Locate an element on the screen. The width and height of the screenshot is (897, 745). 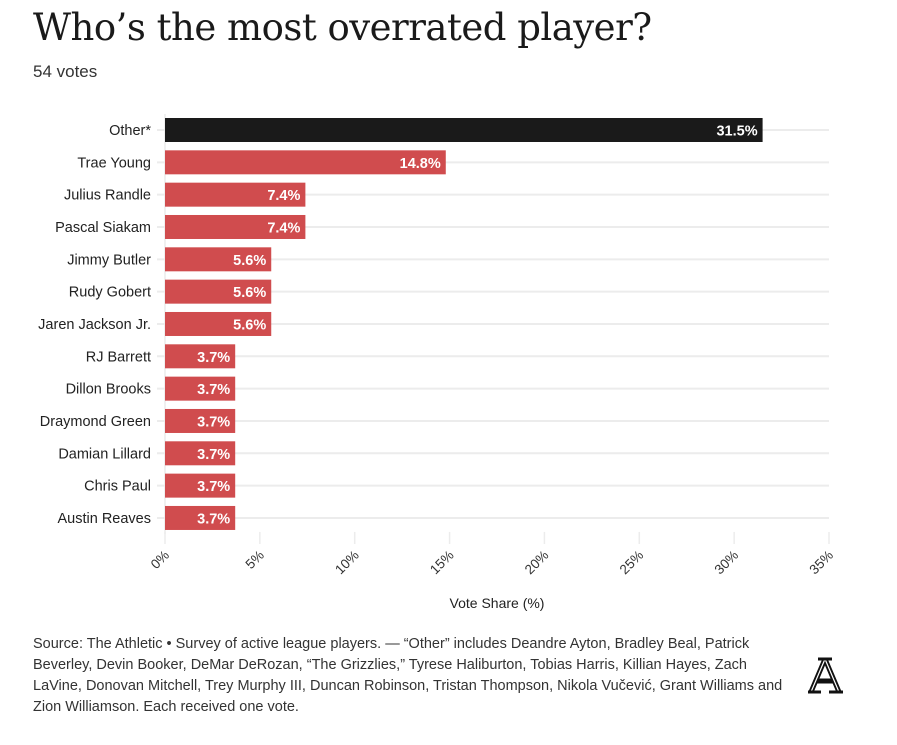
data-label: 31.5% is located at coordinates (736, 132).